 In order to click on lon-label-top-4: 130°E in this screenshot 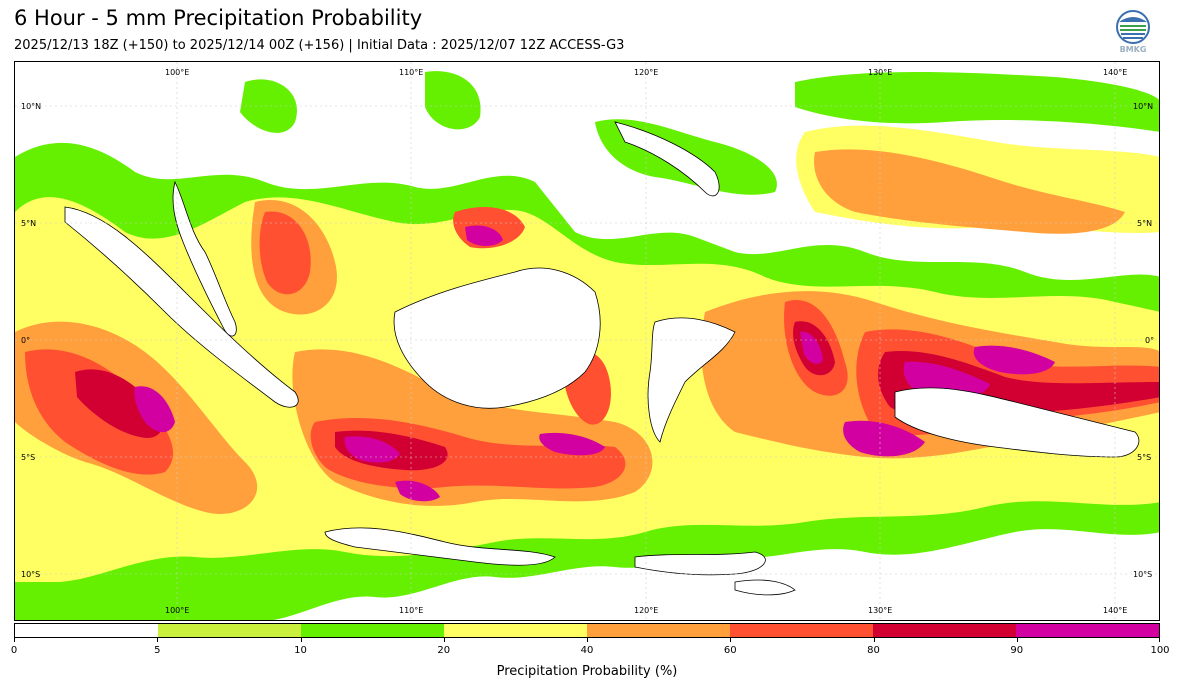, I will do `click(880, 72)`.